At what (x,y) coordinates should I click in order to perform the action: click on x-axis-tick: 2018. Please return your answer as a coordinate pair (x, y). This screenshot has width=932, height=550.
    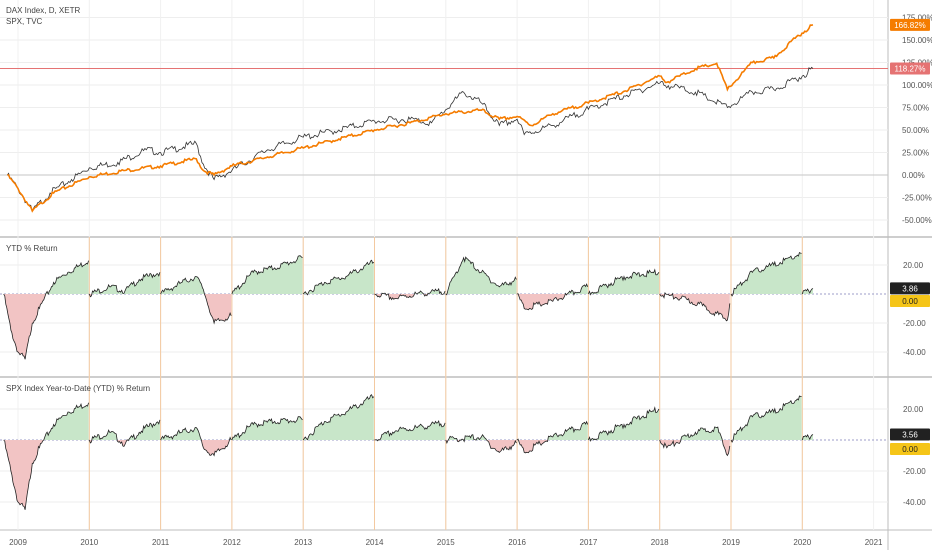
    Looking at the image, I should click on (660, 542).